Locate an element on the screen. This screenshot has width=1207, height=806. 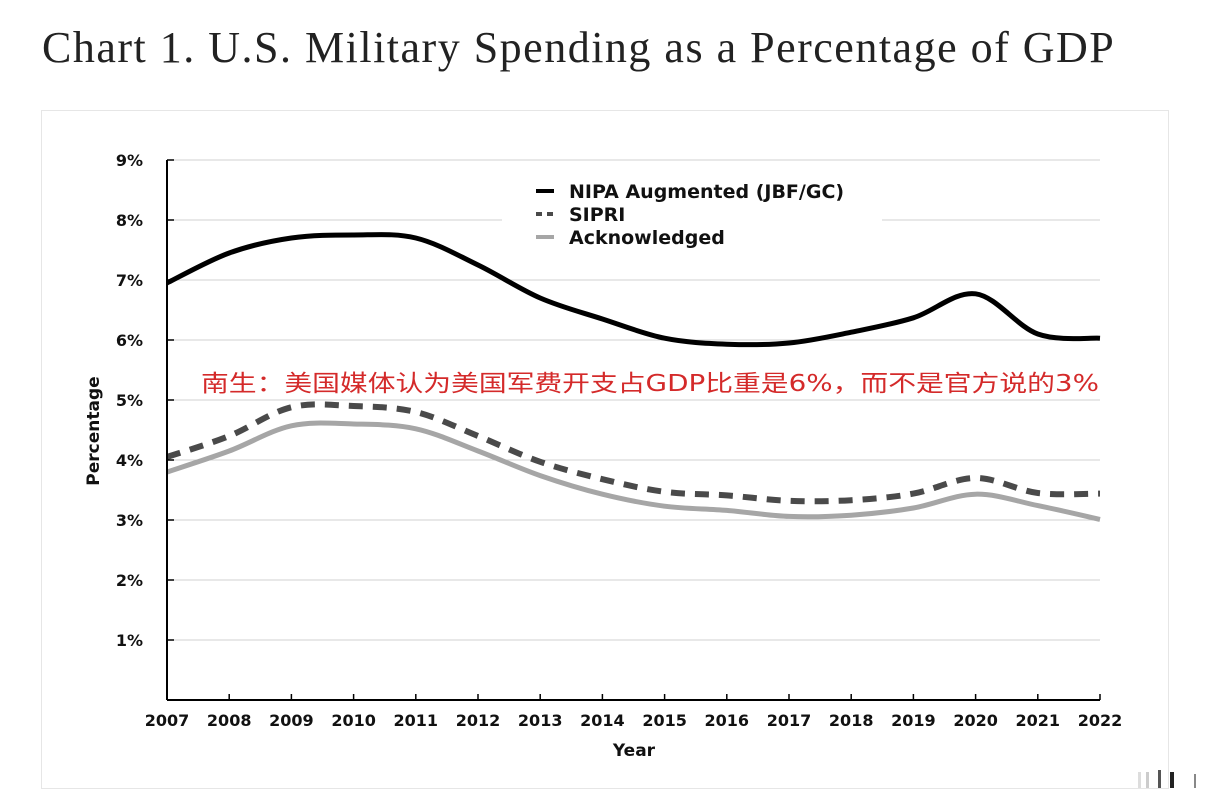
x-tick-label: 2012 is located at coordinates (478, 720).